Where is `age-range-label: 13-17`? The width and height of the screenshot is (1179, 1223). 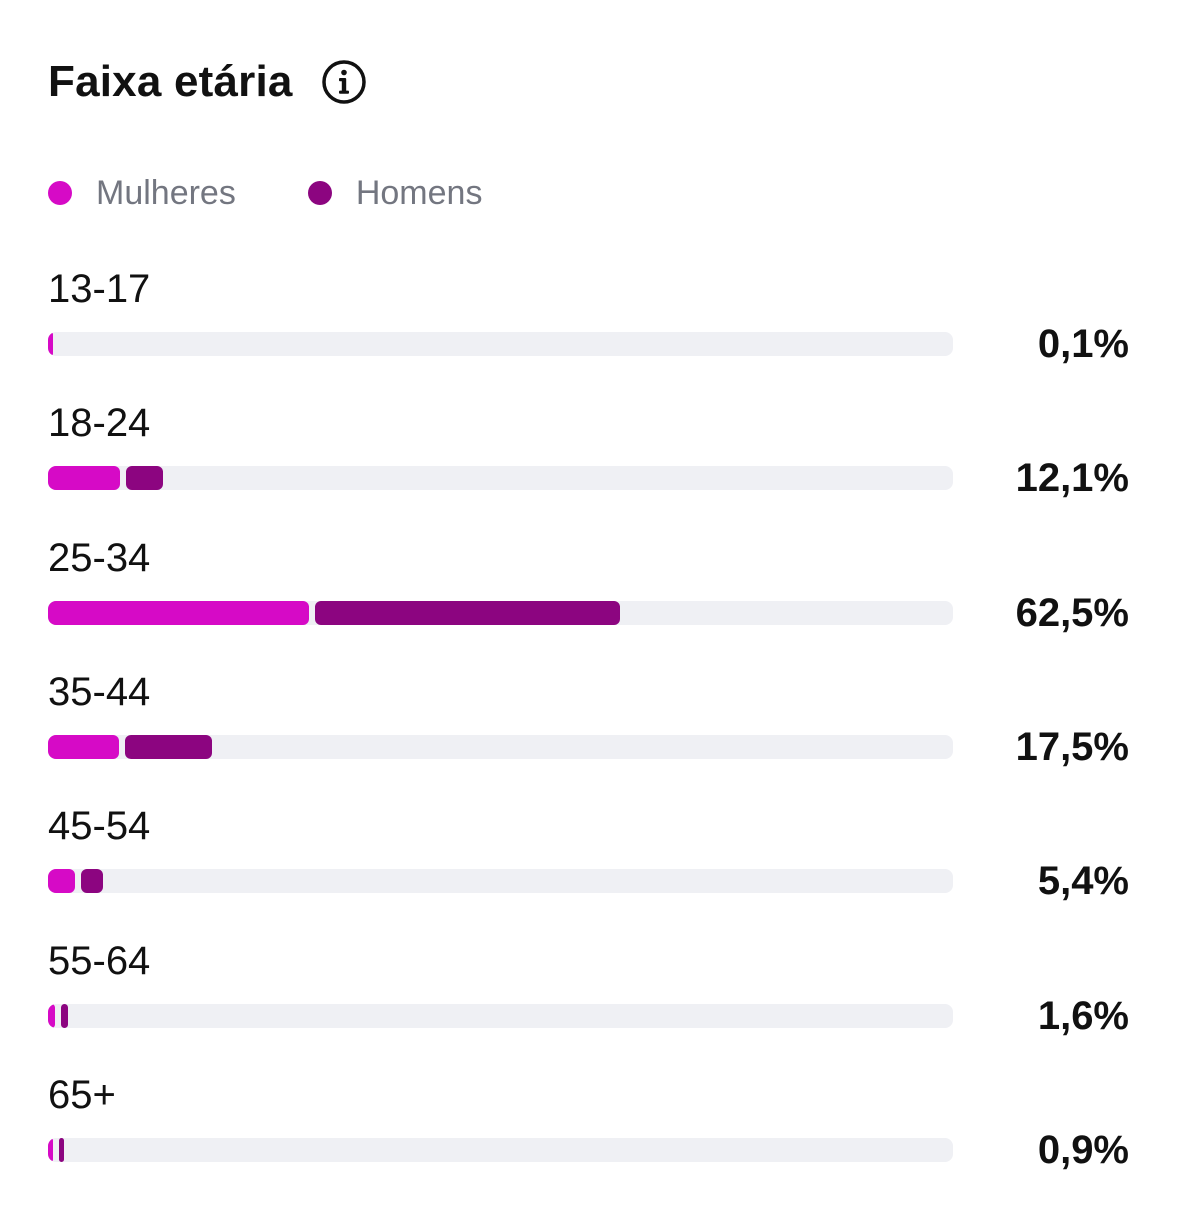
age-range-label: 13-17 is located at coordinates (99, 289).